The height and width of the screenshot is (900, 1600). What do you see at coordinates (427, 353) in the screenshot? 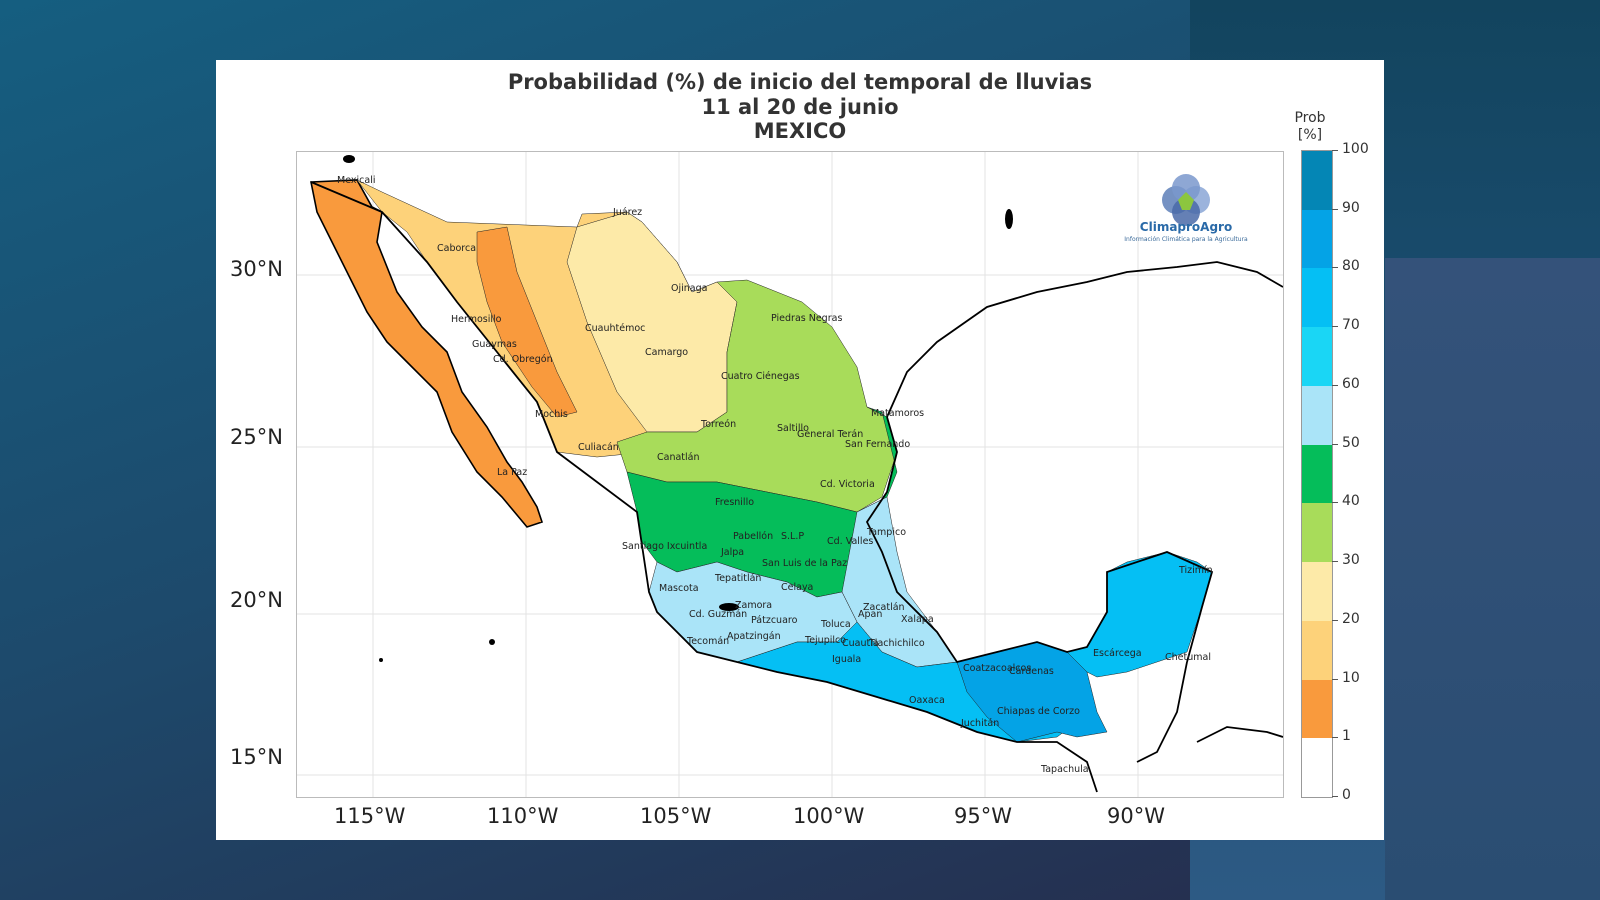
I see `baja-california-region` at bounding box center [427, 353].